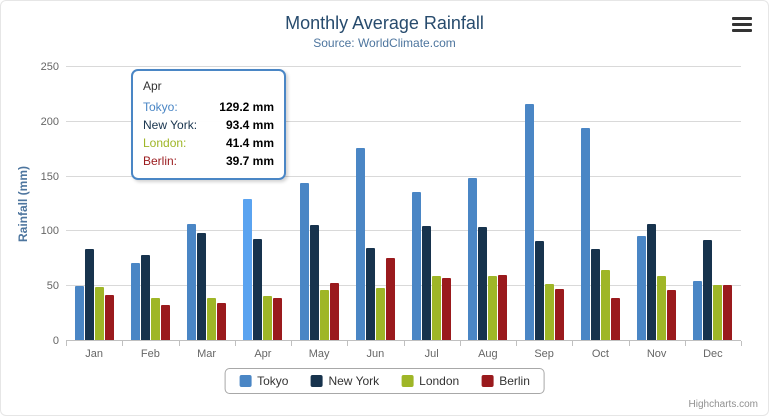  What do you see at coordinates (304, 262) in the screenshot?
I see `bar-tokyo-may` at bounding box center [304, 262].